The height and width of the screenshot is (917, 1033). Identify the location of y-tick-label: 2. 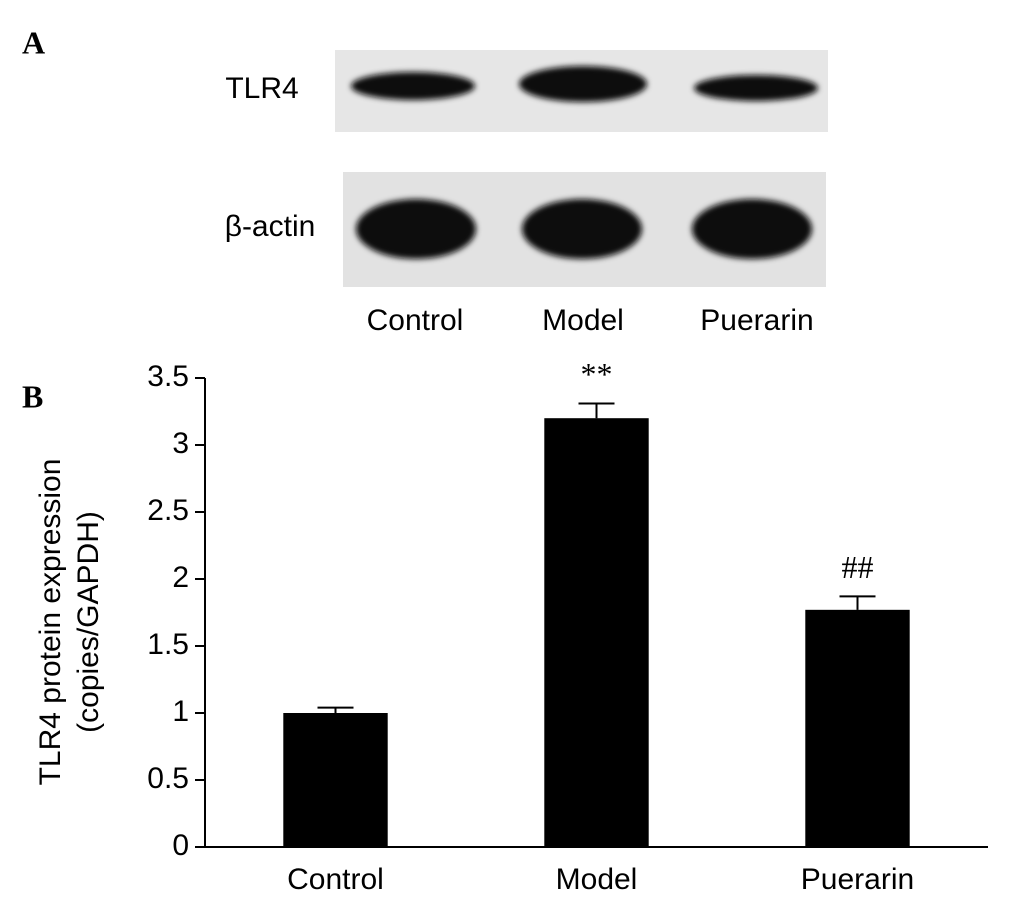
(180, 577).